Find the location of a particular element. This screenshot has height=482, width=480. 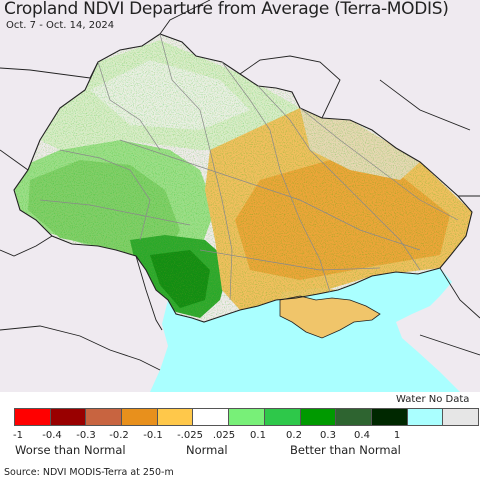

legend-tick: 0.1 is located at coordinates (258, 435).